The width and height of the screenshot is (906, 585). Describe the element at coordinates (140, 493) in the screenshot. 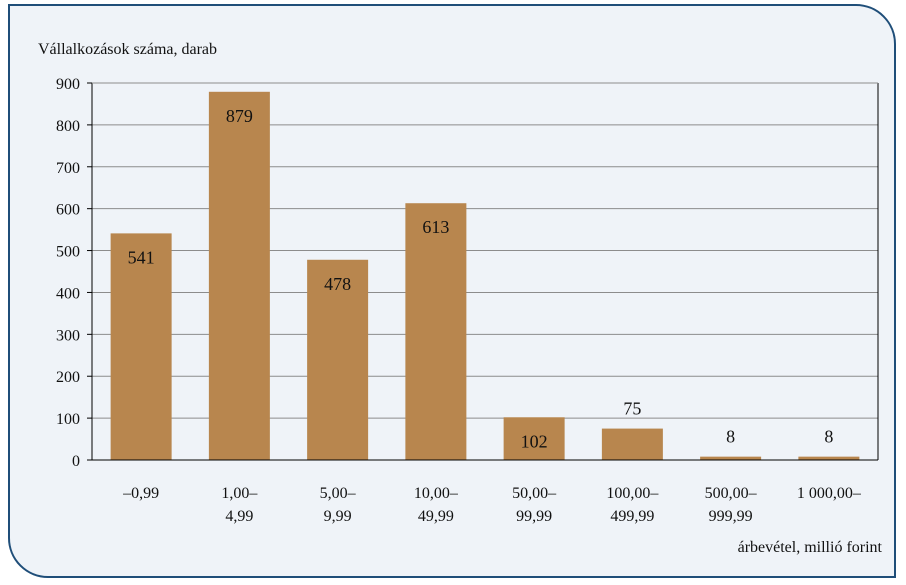

I see `x-tick-label: –0,99` at that location.